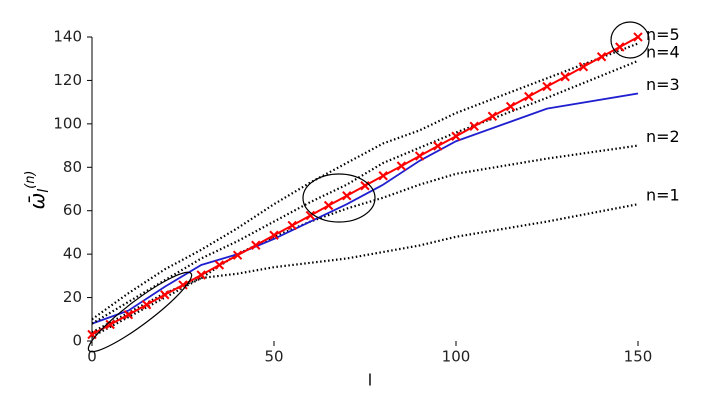  Describe the element at coordinates (663, 195) in the screenshot. I see `series-label: n=1` at that location.